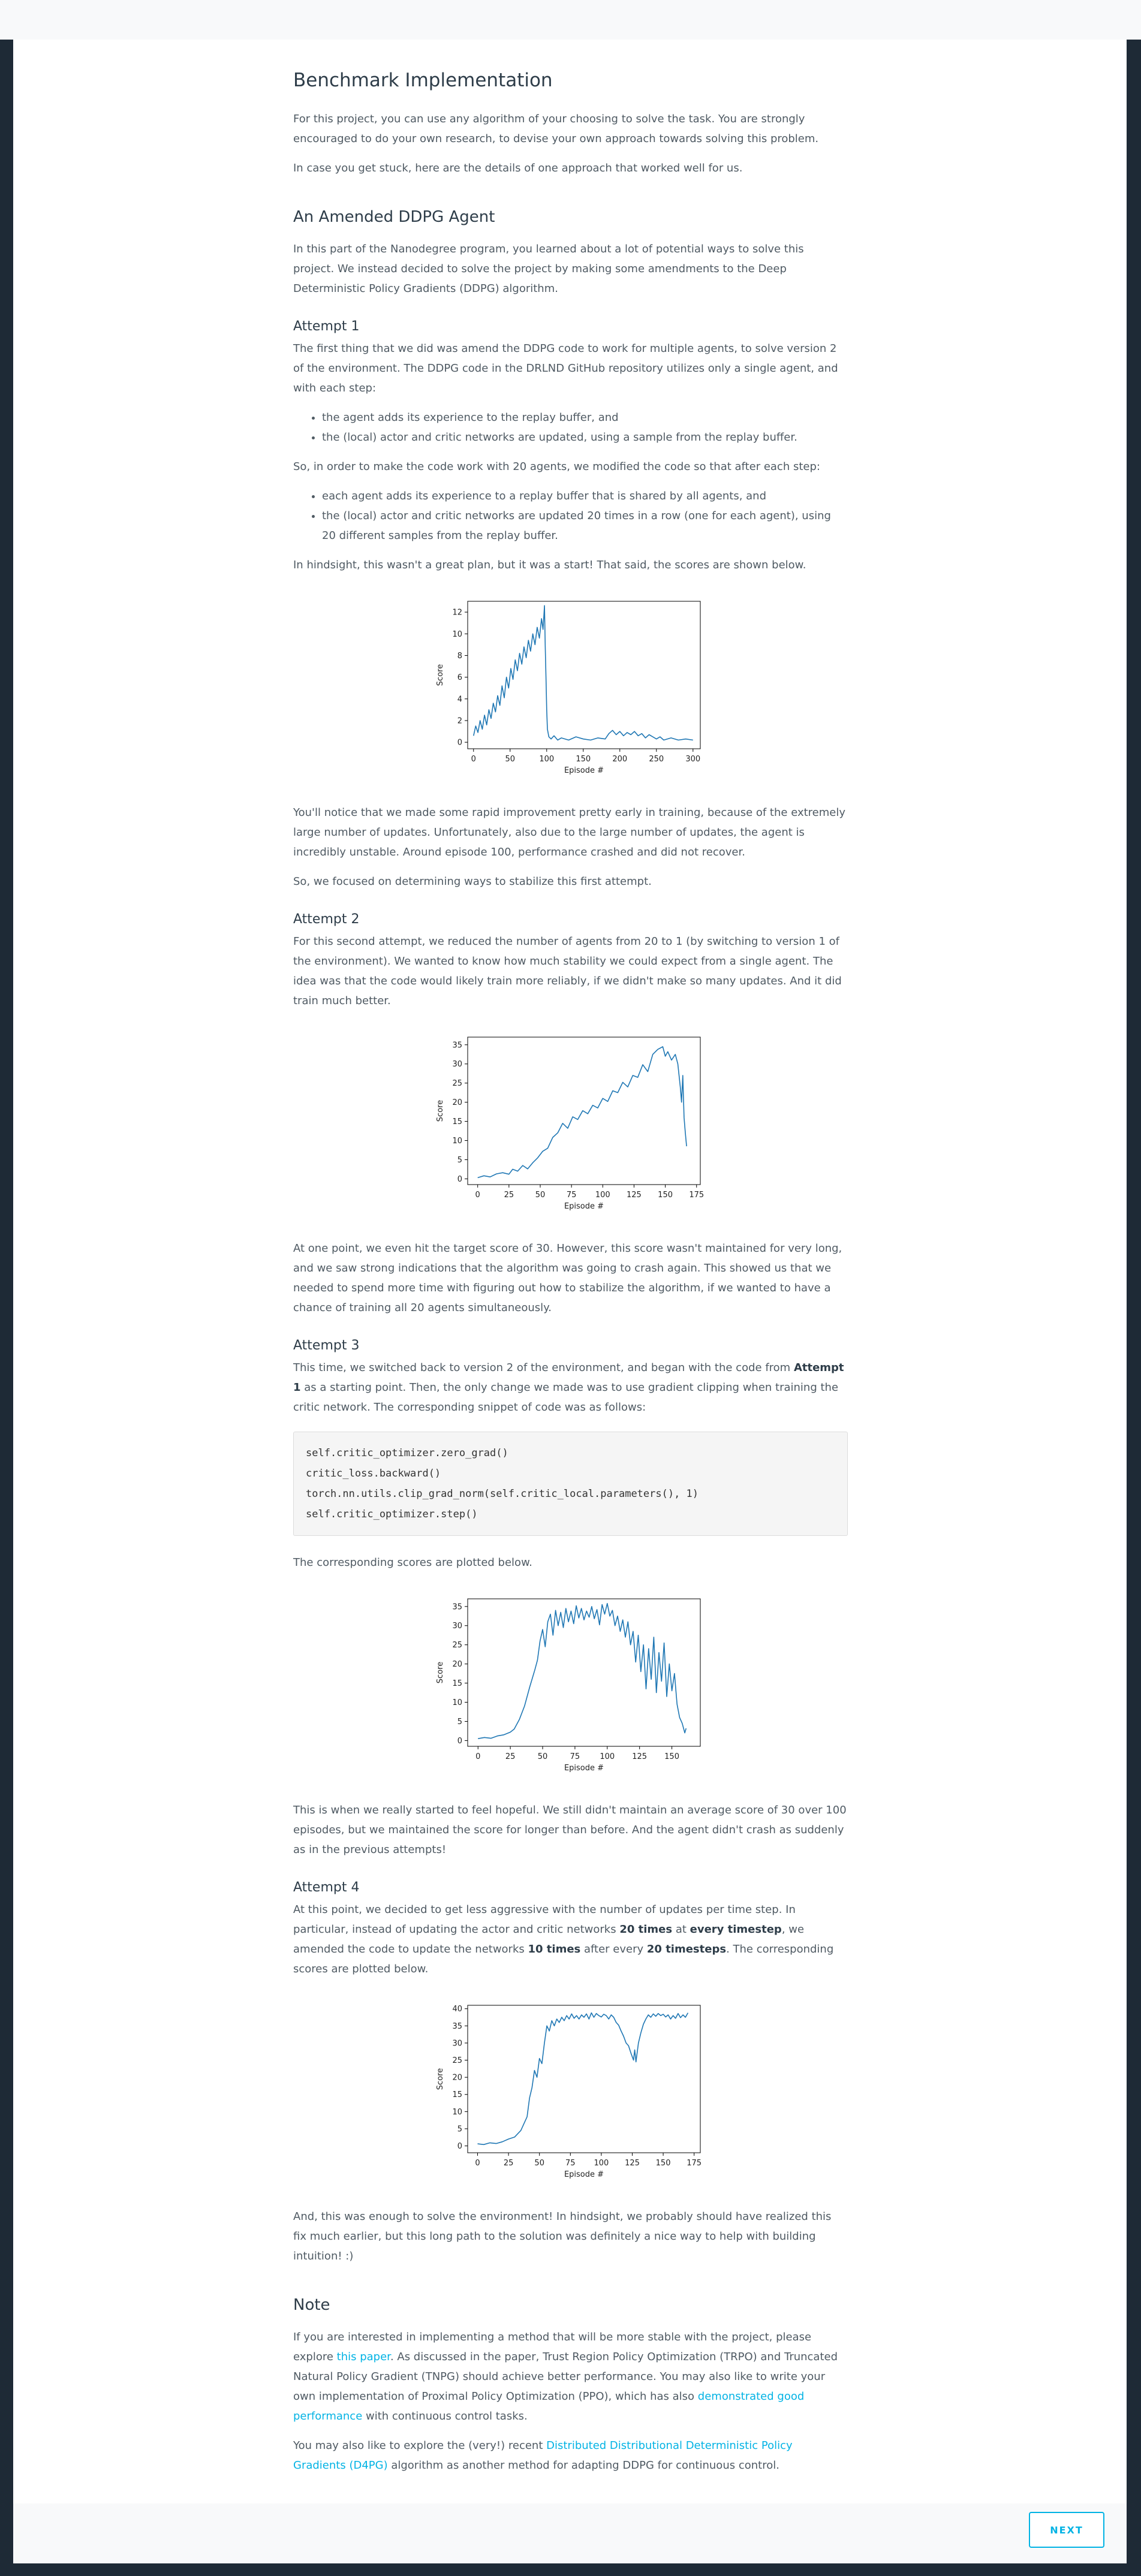 This screenshot has width=1141, height=2576. What do you see at coordinates (692, 759) in the screenshot?
I see `x-tick-label: 300` at bounding box center [692, 759].